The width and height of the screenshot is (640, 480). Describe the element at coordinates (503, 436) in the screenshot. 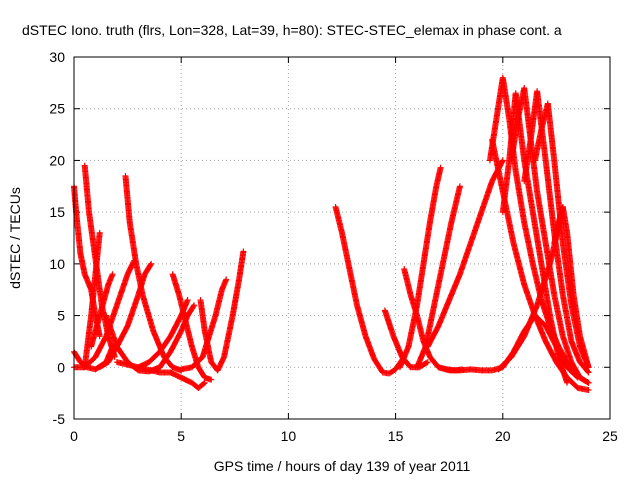

I see `x-tick-label: 20` at that location.